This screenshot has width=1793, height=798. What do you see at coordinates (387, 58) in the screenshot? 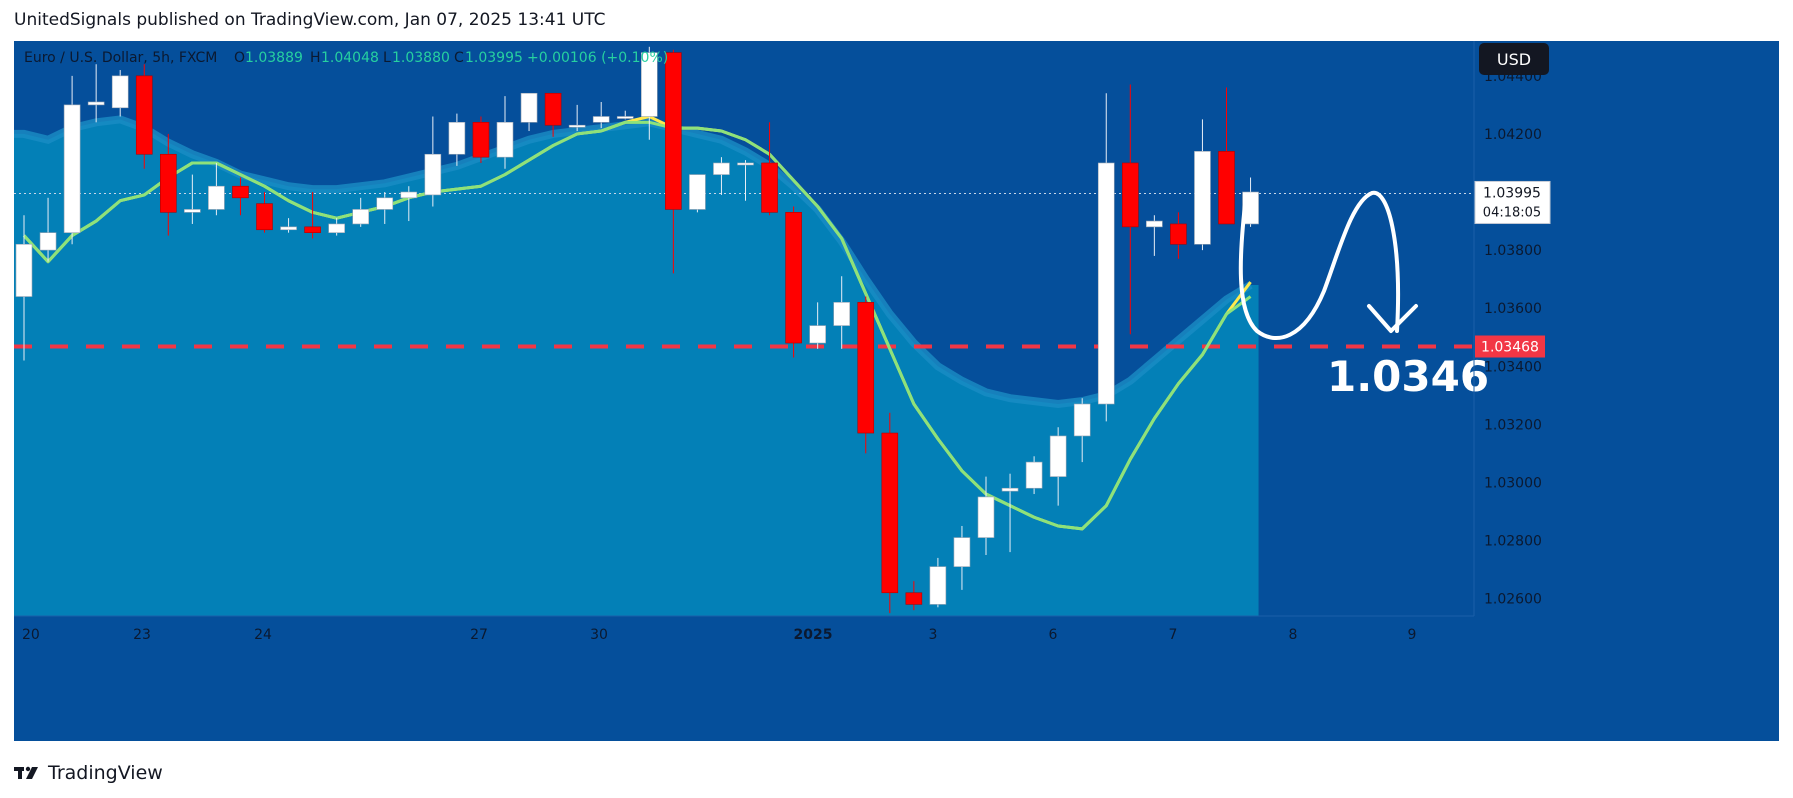
I see `low-label: L` at bounding box center [387, 58].